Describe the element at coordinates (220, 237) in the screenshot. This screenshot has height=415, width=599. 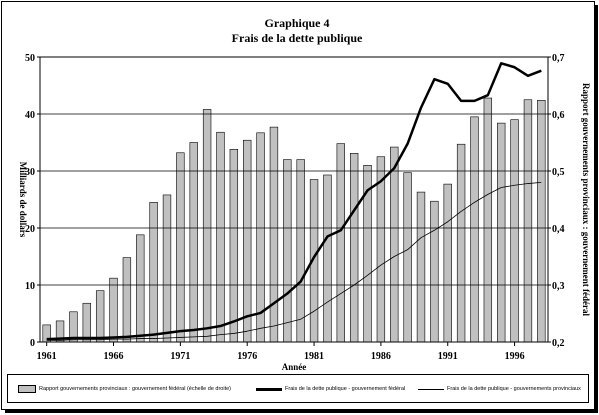
I see `bar-1974` at that location.